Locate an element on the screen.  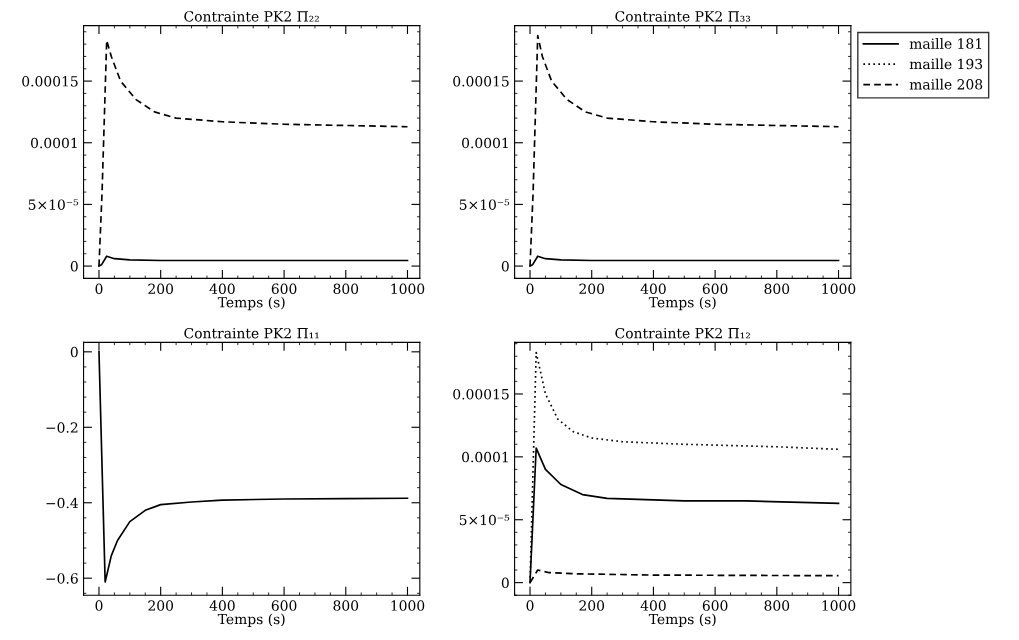
chart-title: Contrainte PK2 Π₃₃ is located at coordinates (683, 16).